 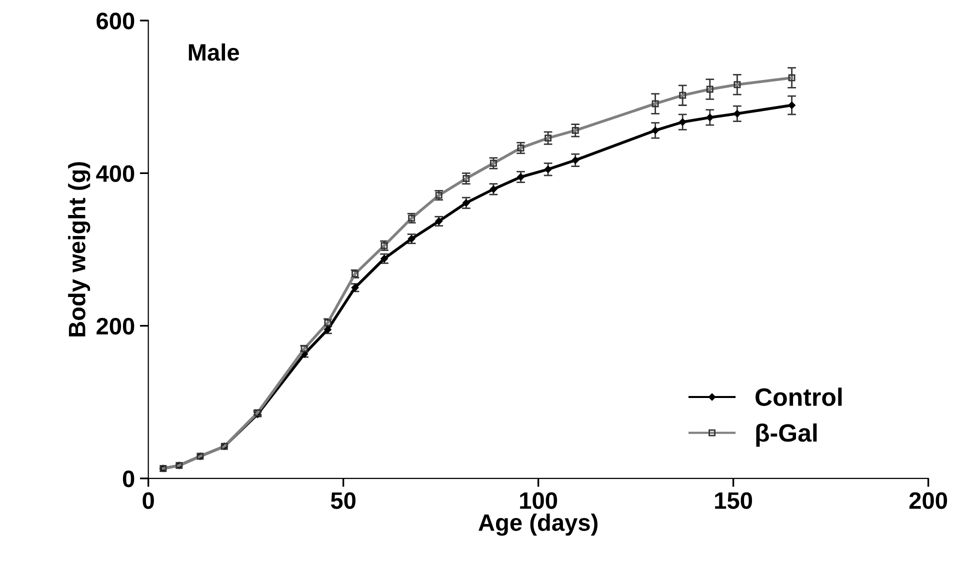 What do you see at coordinates (148, 500) in the screenshot?
I see `x-tick-label: 0` at bounding box center [148, 500].